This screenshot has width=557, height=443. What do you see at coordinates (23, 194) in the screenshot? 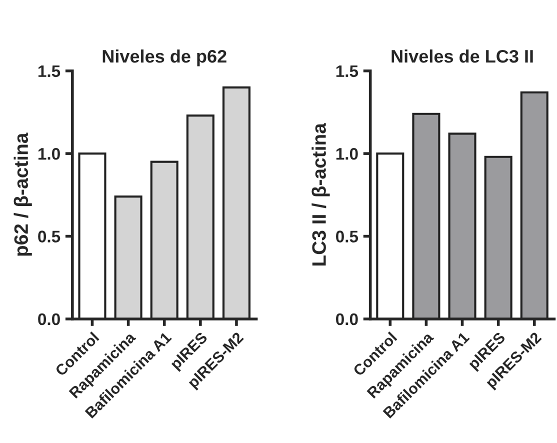
I see `y-axis-title: p62 / β-actina` at bounding box center [23, 194].